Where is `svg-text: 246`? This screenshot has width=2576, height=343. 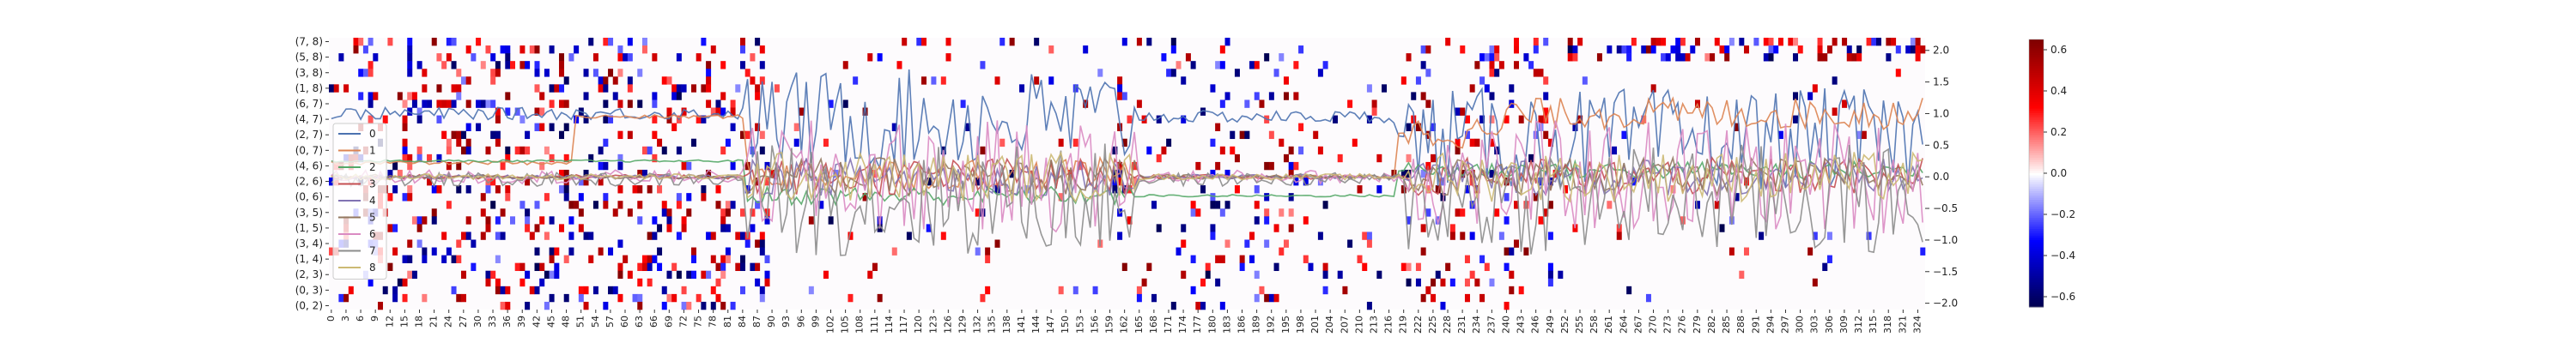
svg-text: 246 is located at coordinates (1535, 325).